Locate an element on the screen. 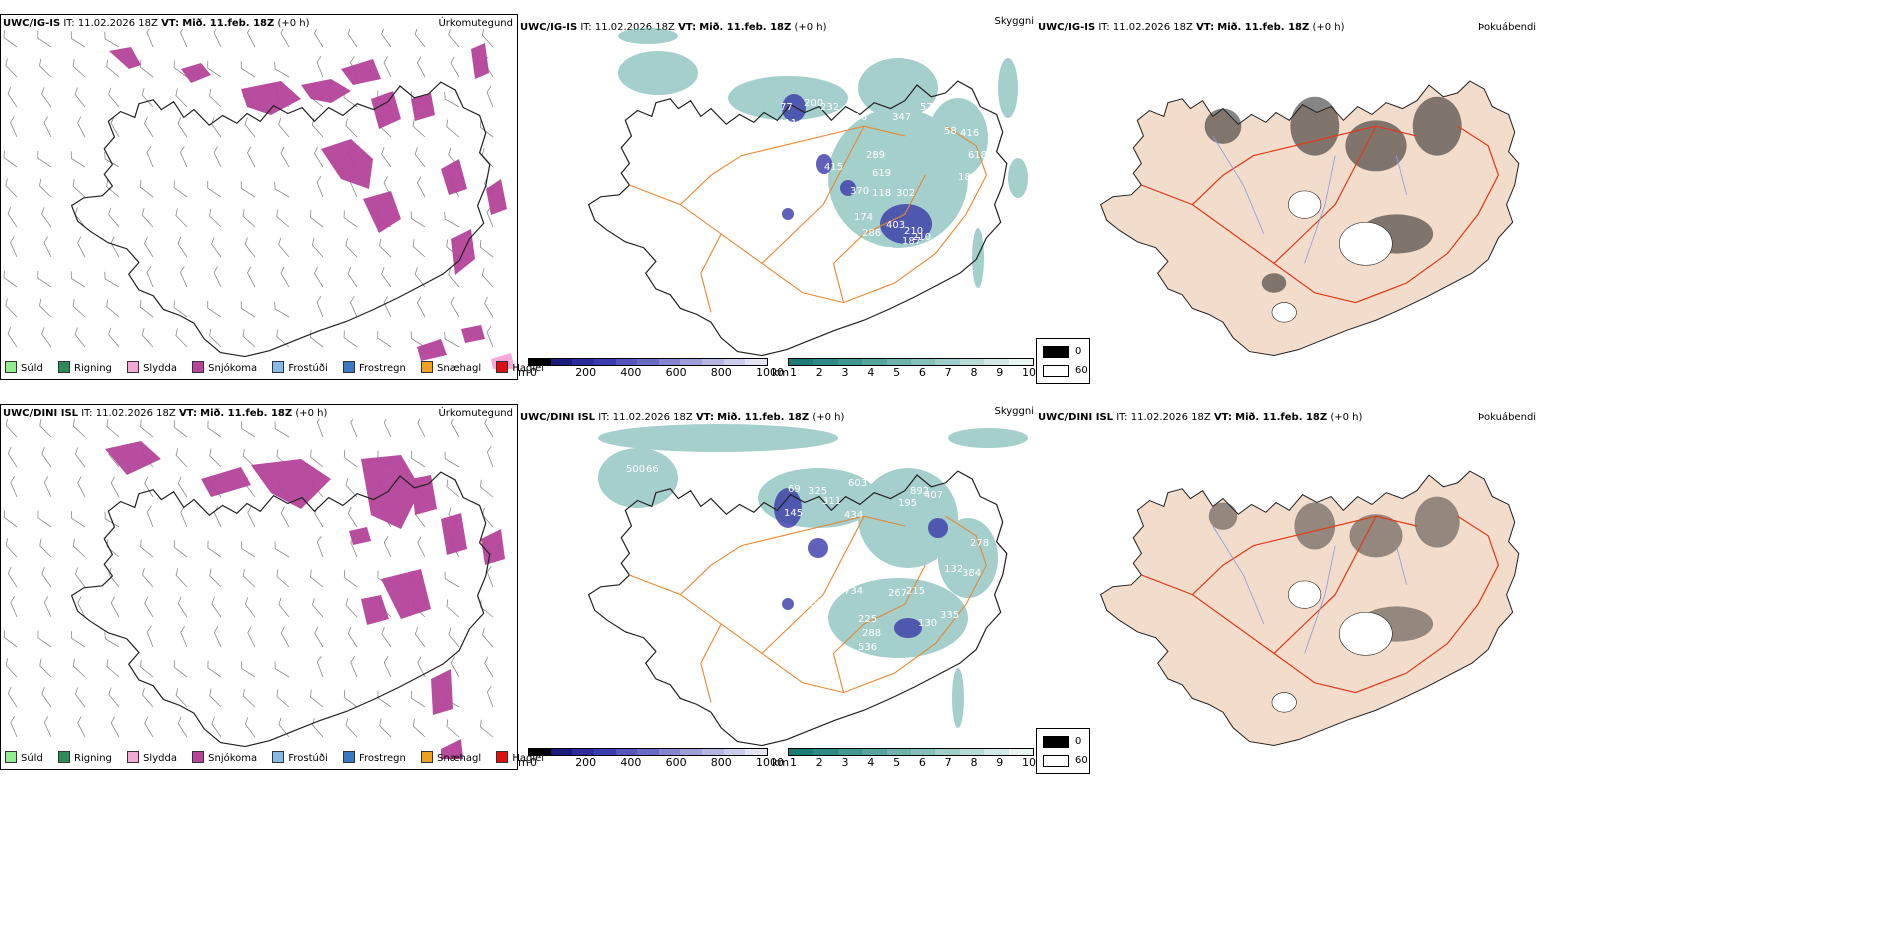  legend-item: Snæhagl is located at coordinates (451, 757).